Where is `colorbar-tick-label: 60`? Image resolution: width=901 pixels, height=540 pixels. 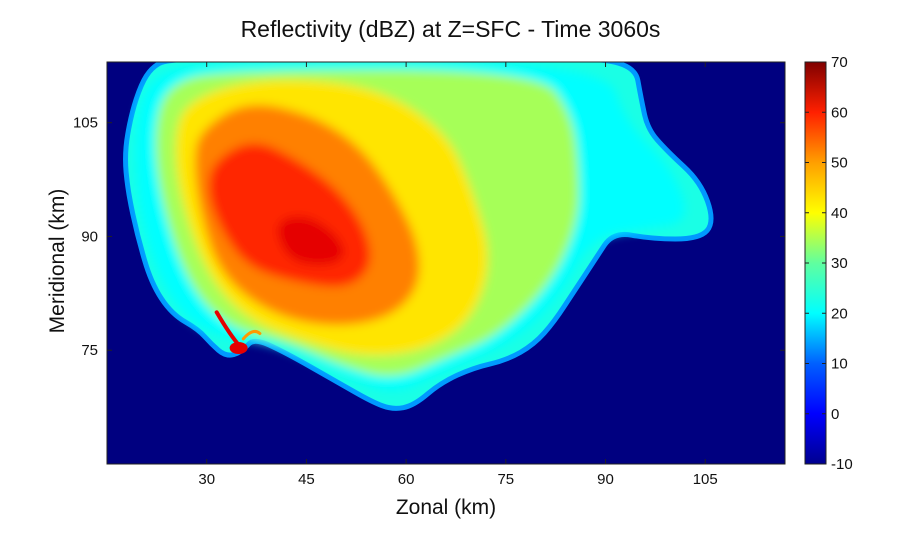
colorbar-tick-label: 60 is located at coordinates (839, 112).